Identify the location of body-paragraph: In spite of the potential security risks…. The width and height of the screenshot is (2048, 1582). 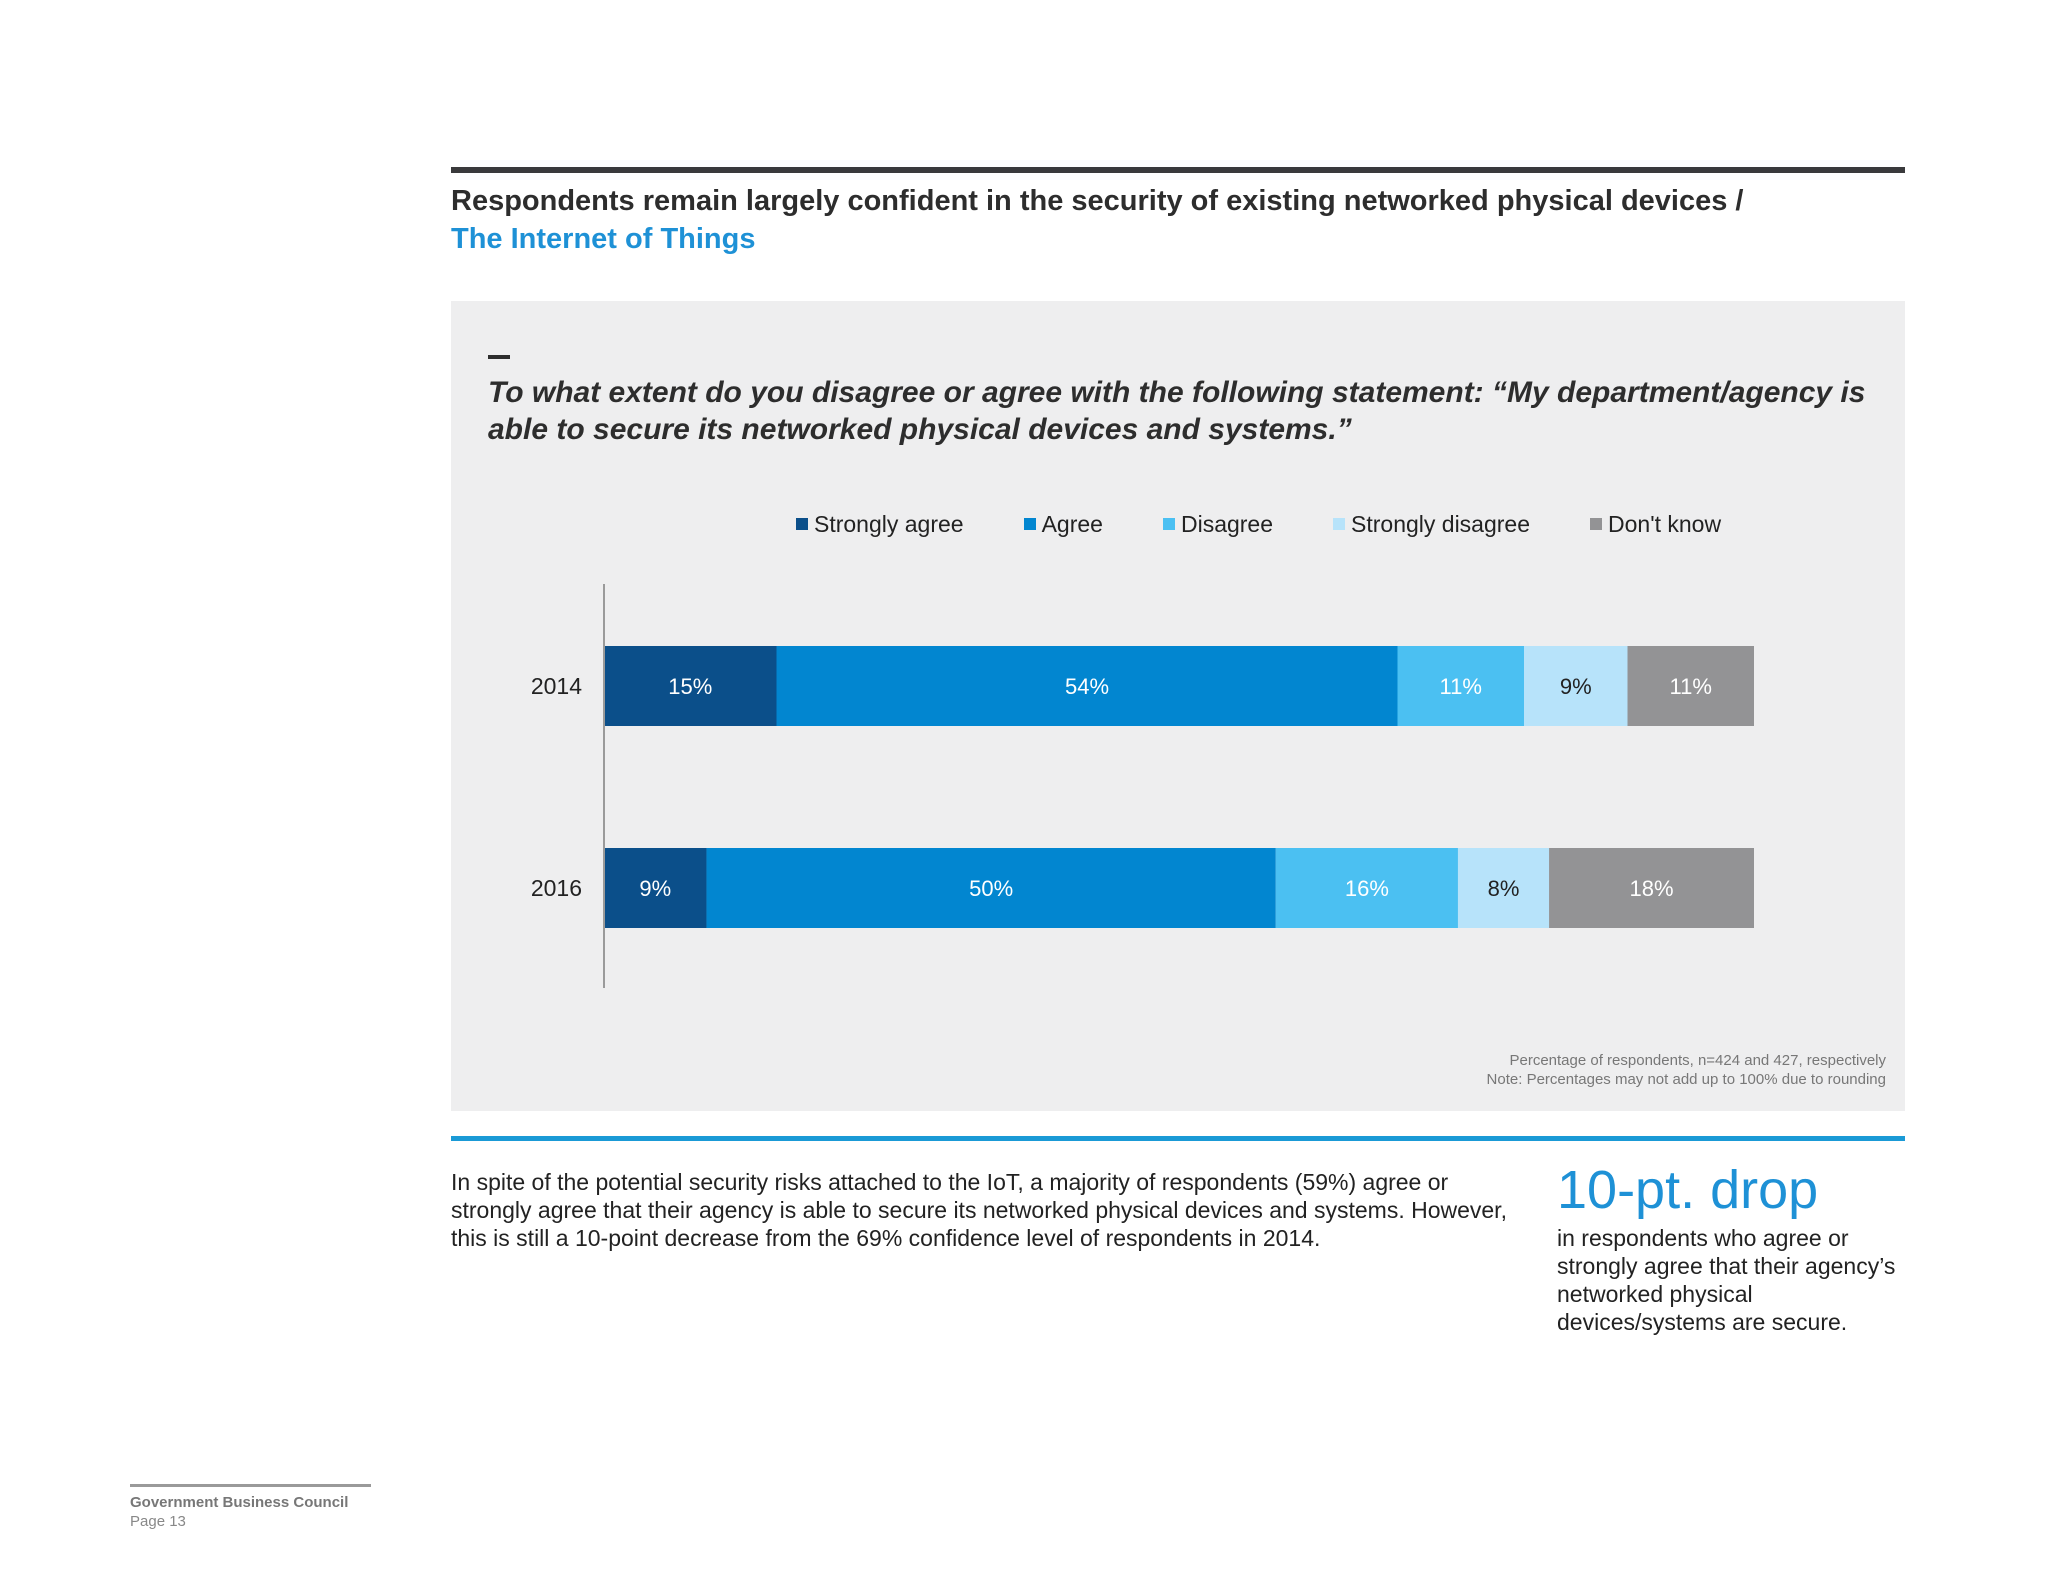
(979, 1210).